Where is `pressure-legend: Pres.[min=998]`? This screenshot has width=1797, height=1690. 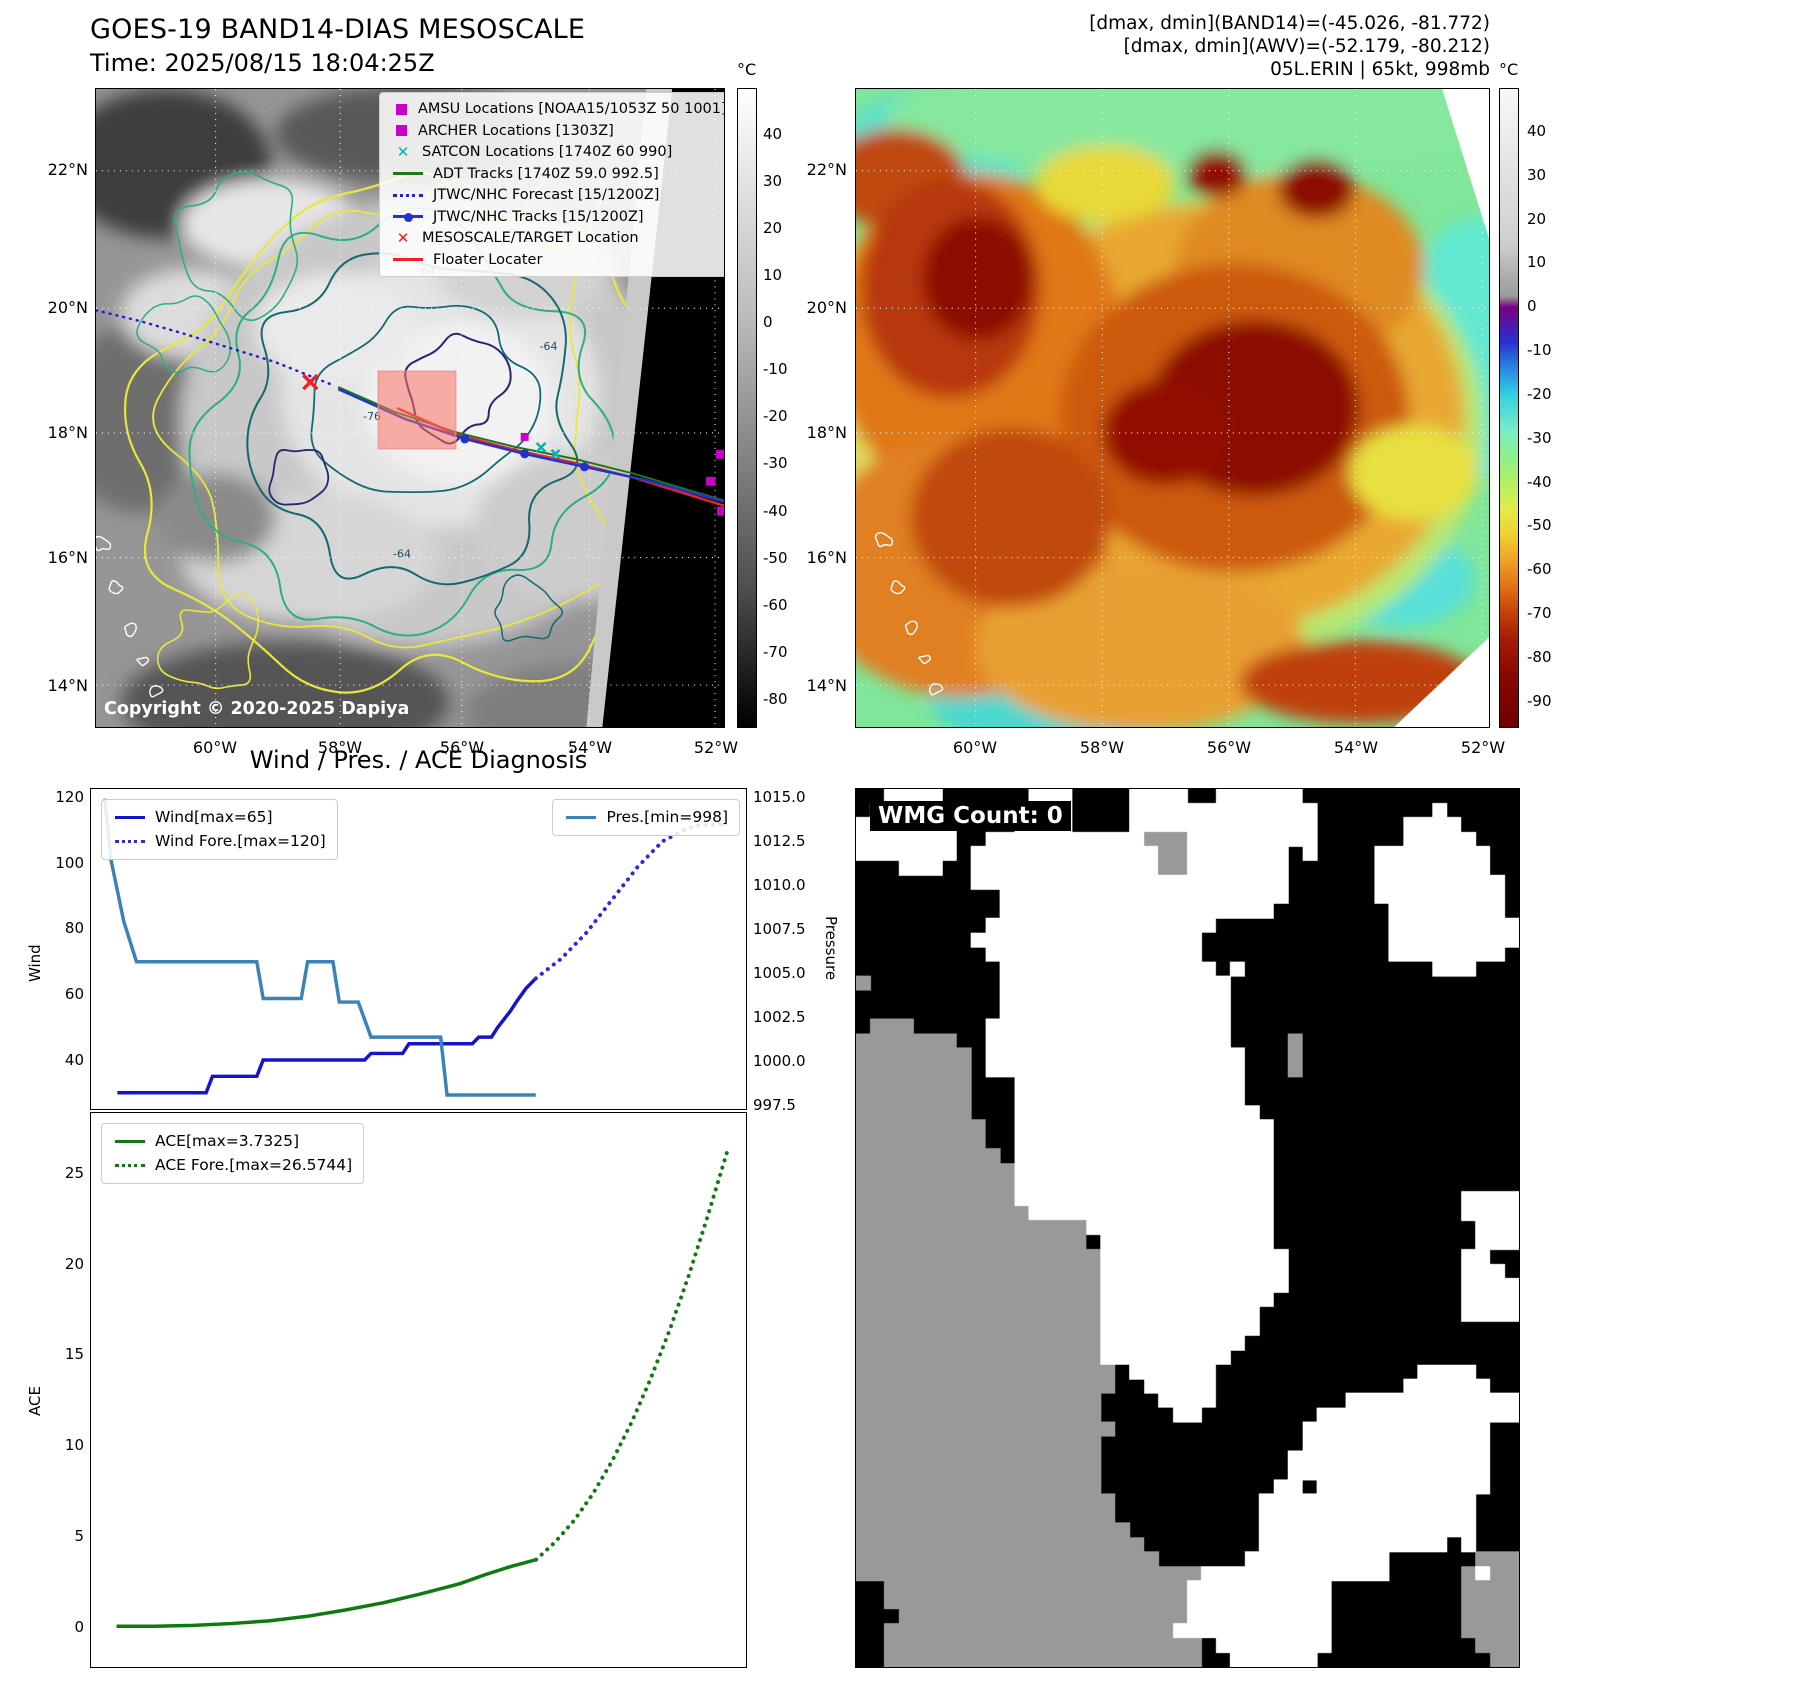
pressure-legend: Pres.[min=998] is located at coordinates (646, 817).